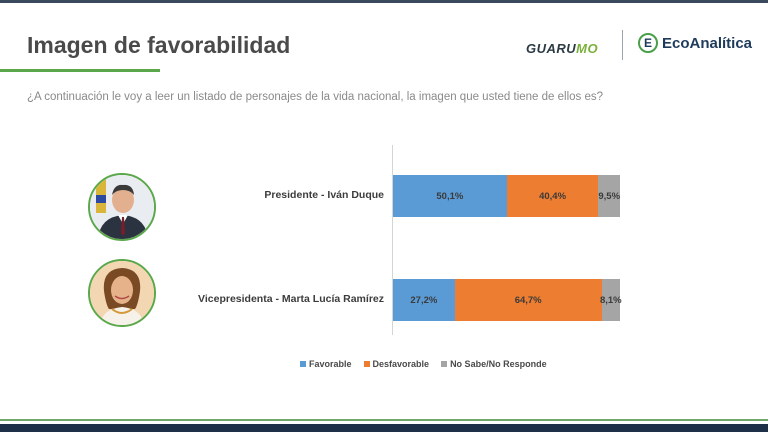 The image size is (768, 432). I want to click on category-label-1: Vicepresidenta - Marta Lucía Ramírez, so click(291, 299).